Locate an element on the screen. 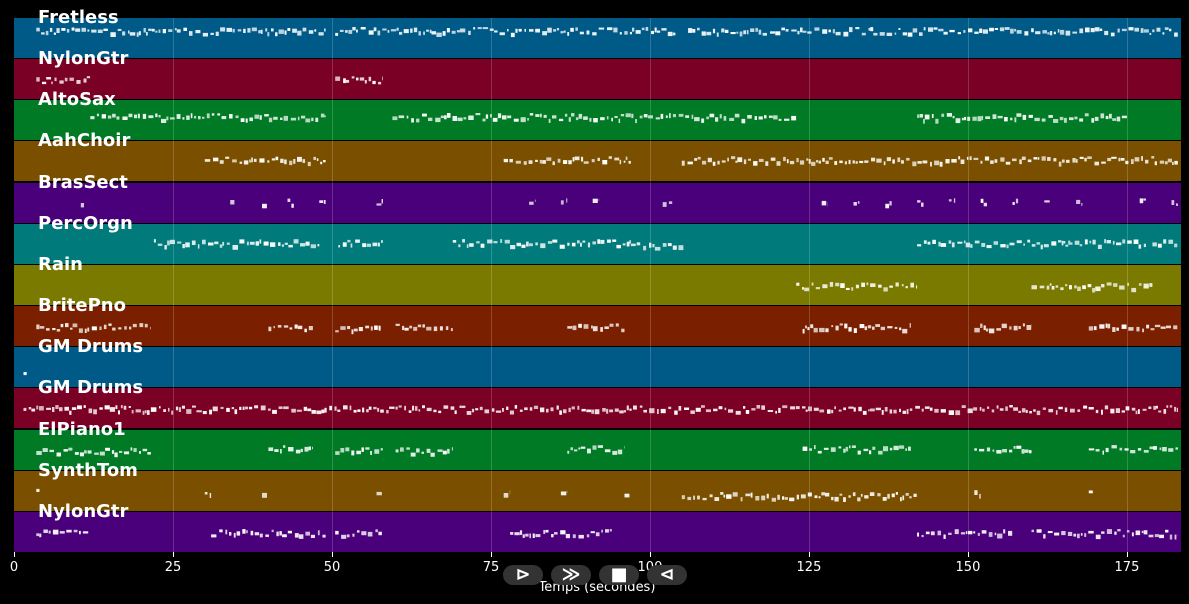  track-2: NylonGtr is located at coordinates (597, 74).